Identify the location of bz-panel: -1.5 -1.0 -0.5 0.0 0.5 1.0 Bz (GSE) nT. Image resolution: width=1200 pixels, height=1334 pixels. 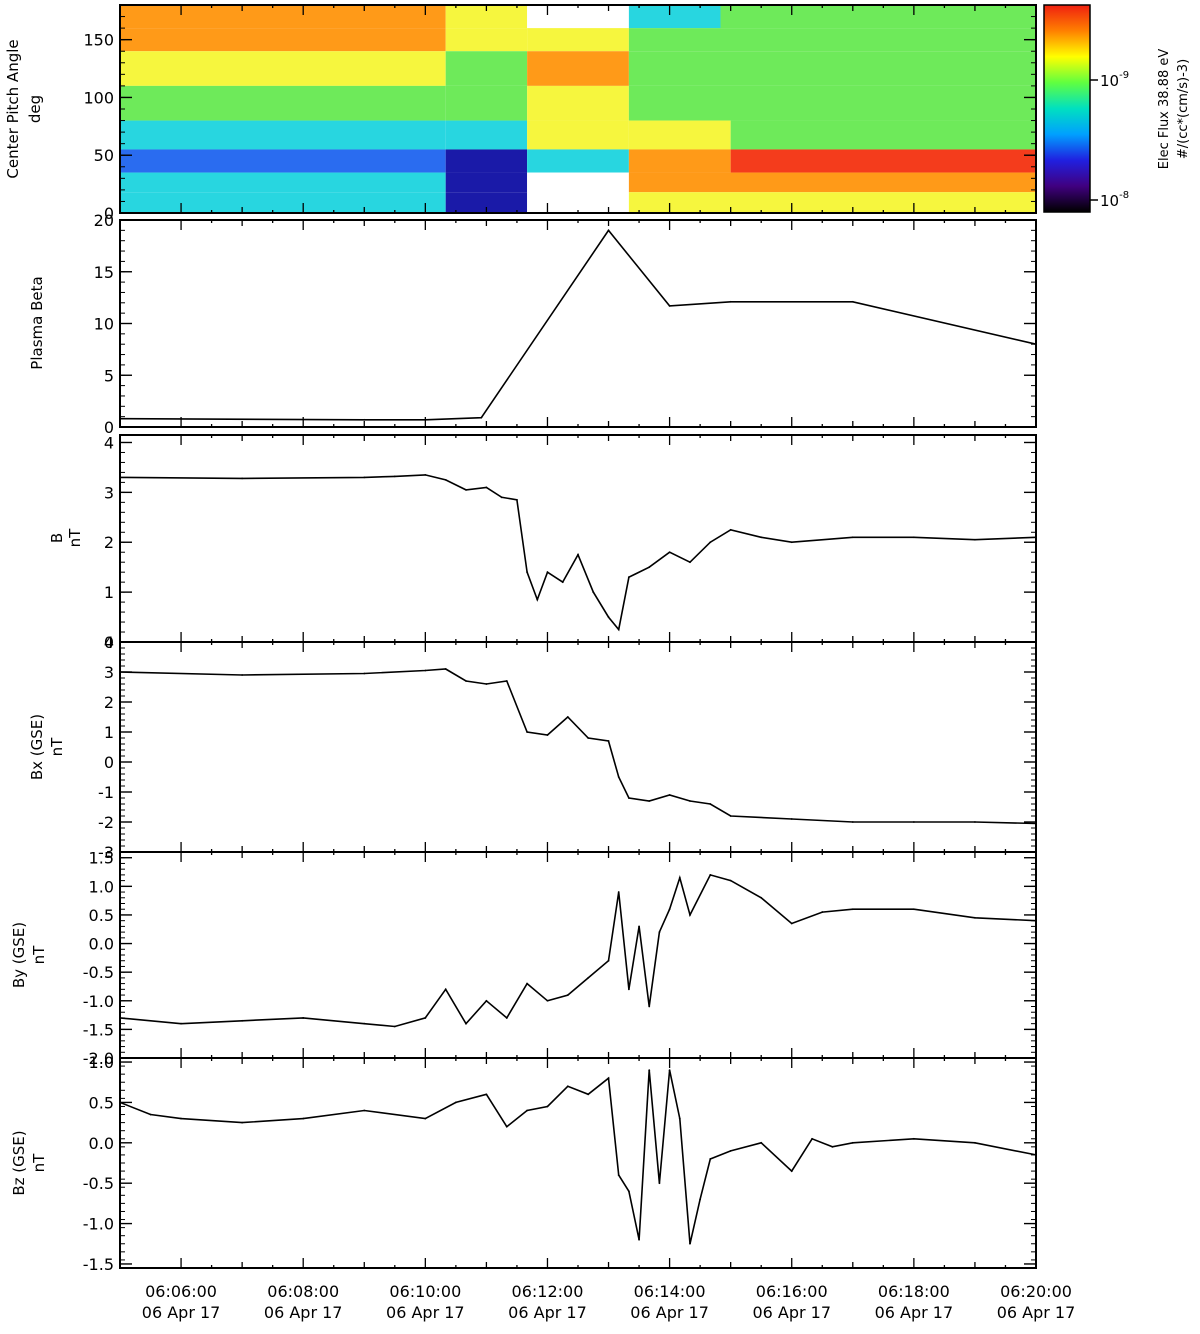
(523, 1163).